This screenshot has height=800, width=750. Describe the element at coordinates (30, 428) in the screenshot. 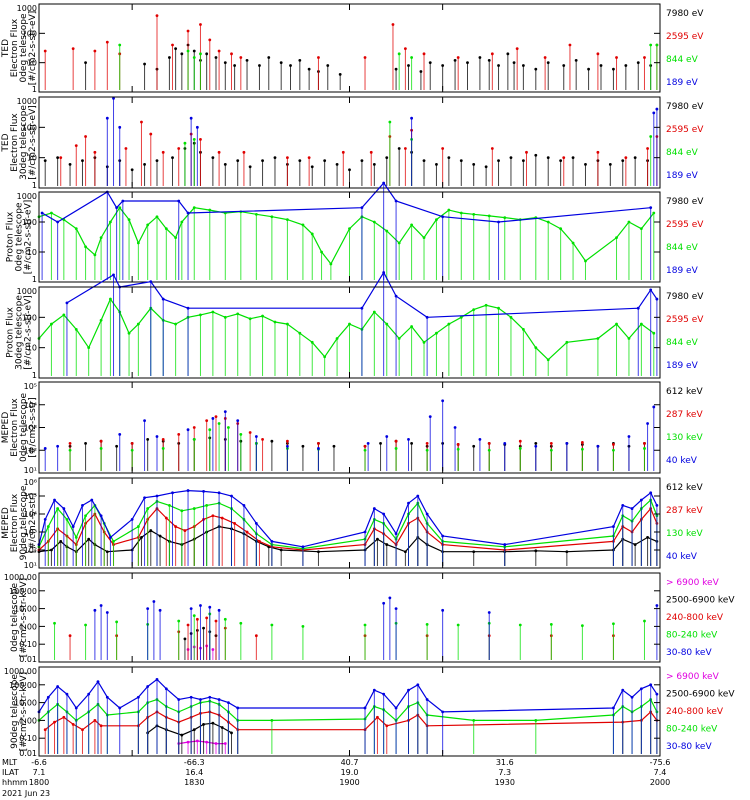

I see `y-tick-label: 10³` at that location.